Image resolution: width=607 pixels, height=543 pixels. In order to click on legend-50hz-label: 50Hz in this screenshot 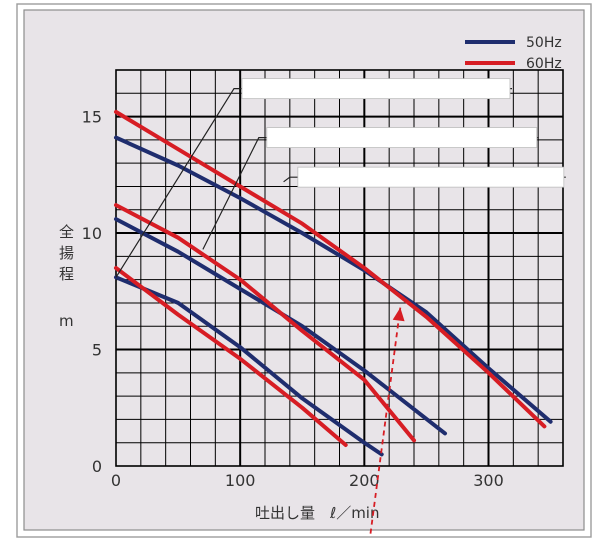, I will do `click(544, 43)`.